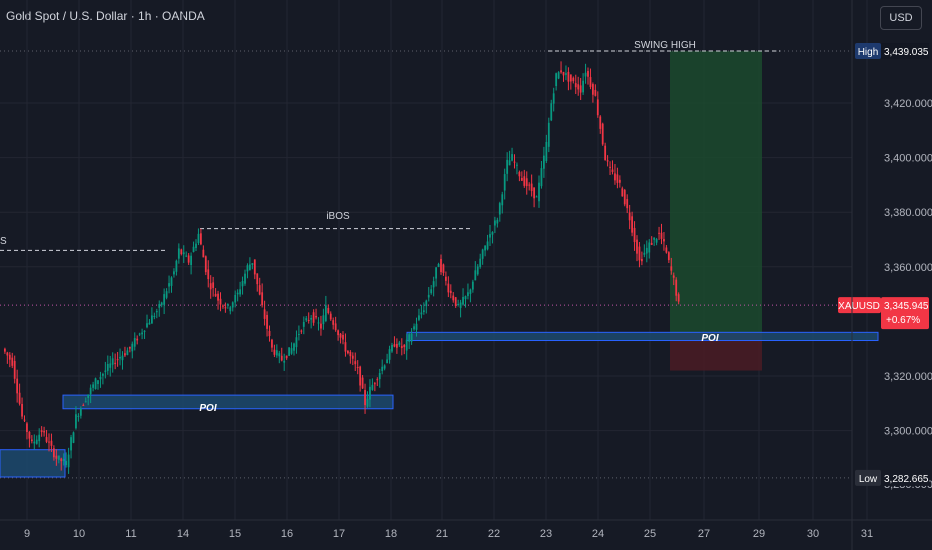 Image resolution: width=932 pixels, height=550 pixels. What do you see at coordinates (859, 305) in the screenshot?
I see `symbol-tag` at bounding box center [859, 305].